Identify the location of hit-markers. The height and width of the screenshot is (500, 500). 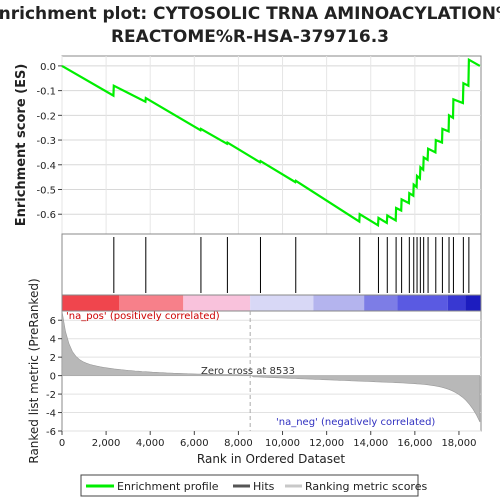
(291, 265).